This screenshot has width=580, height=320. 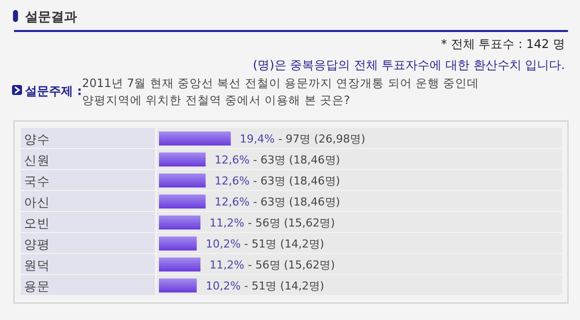 What do you see at coordinates (37, 181) in the screenshot?
I see `y-tick-label: 국수` at bounding box center [37, 181].